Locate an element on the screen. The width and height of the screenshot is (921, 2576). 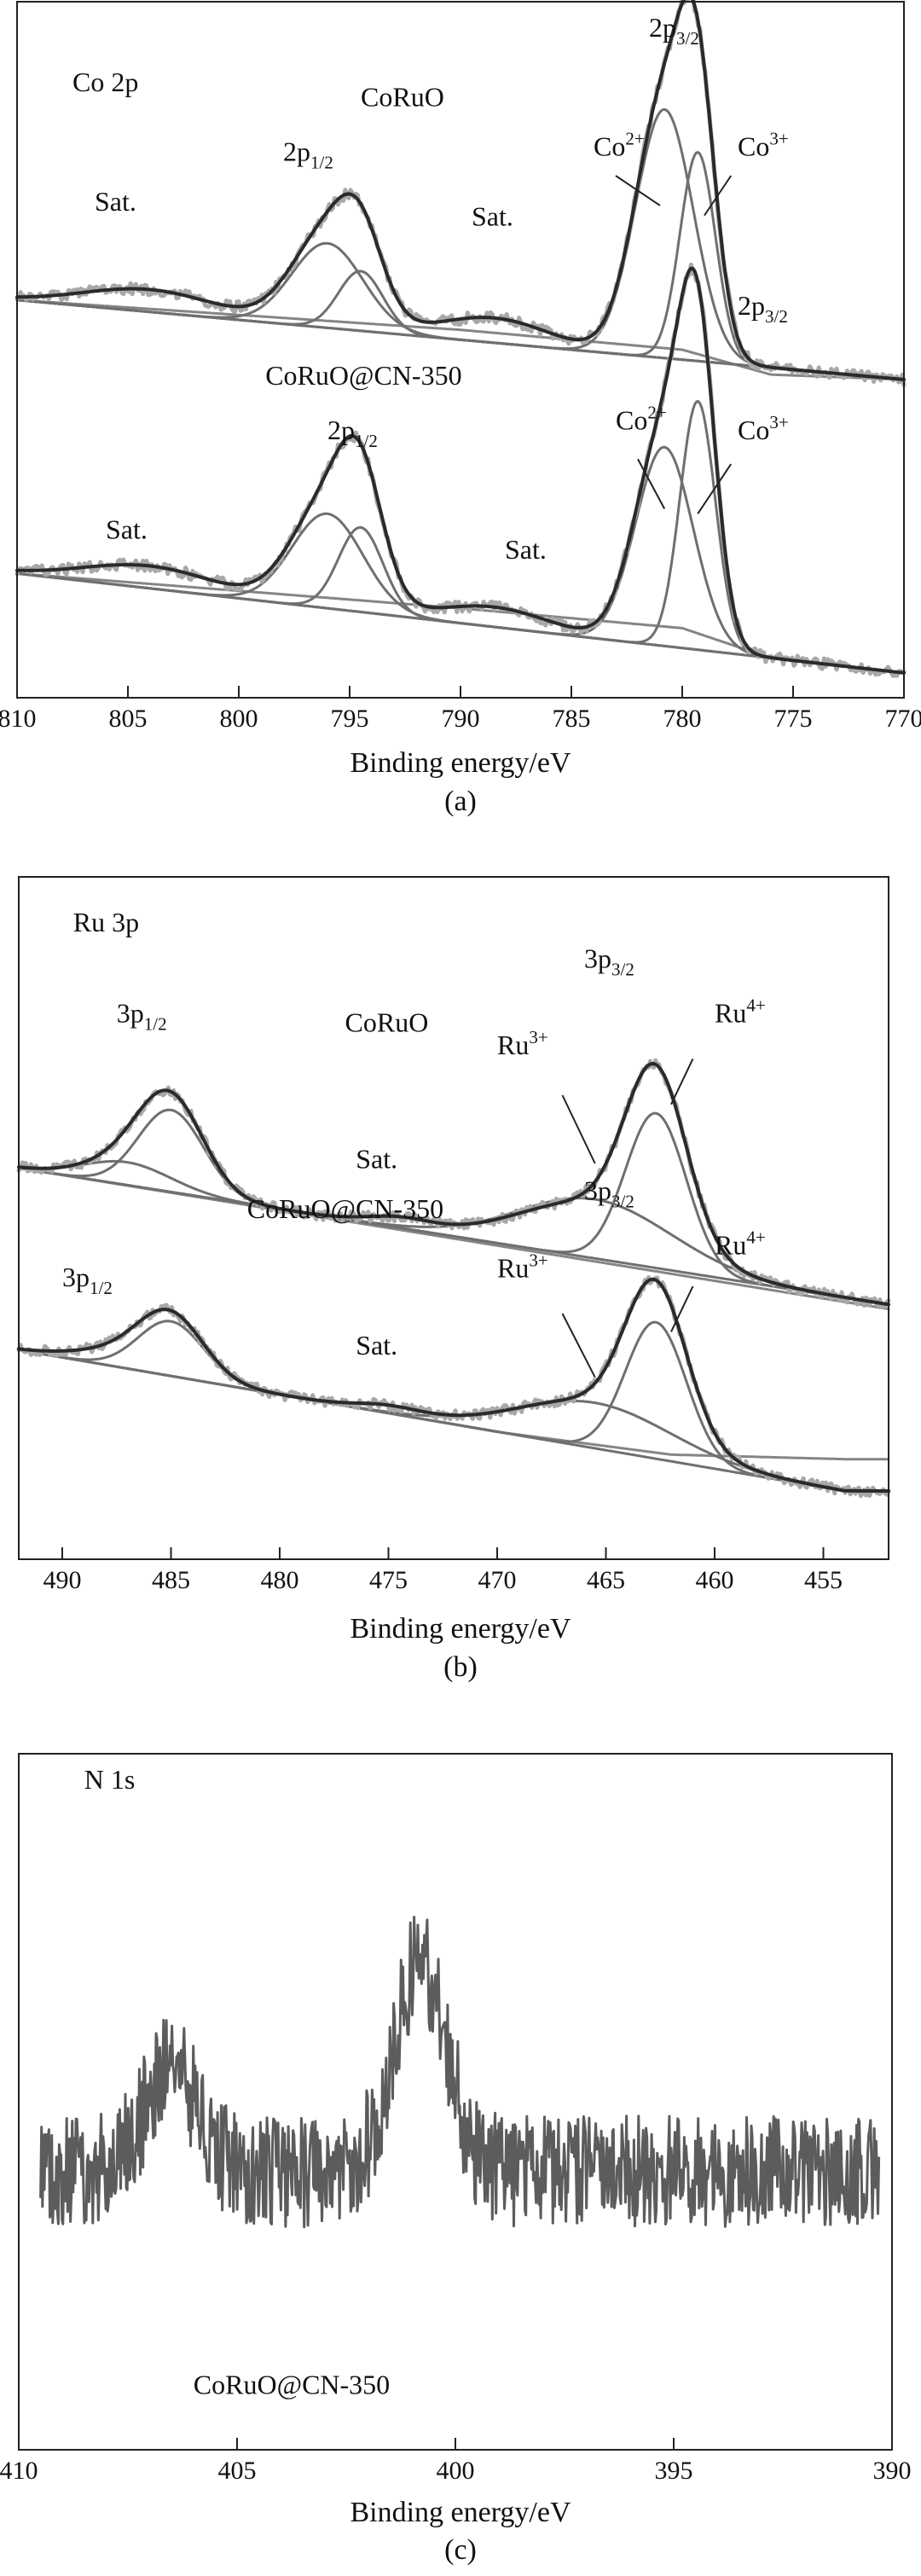
chart-a-tick-label-790: 790 is located at coordinates (461, 719).